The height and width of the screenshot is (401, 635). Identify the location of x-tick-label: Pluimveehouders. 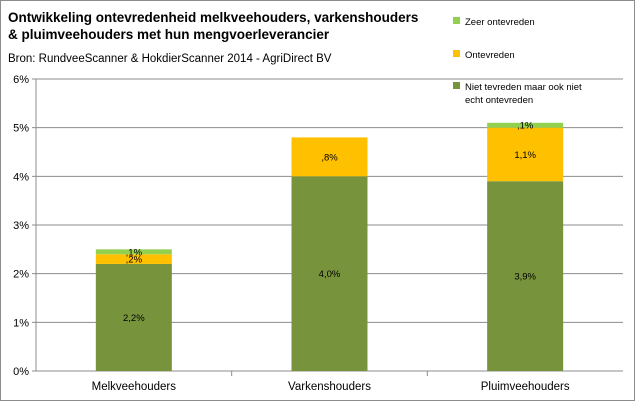
(525, 387).